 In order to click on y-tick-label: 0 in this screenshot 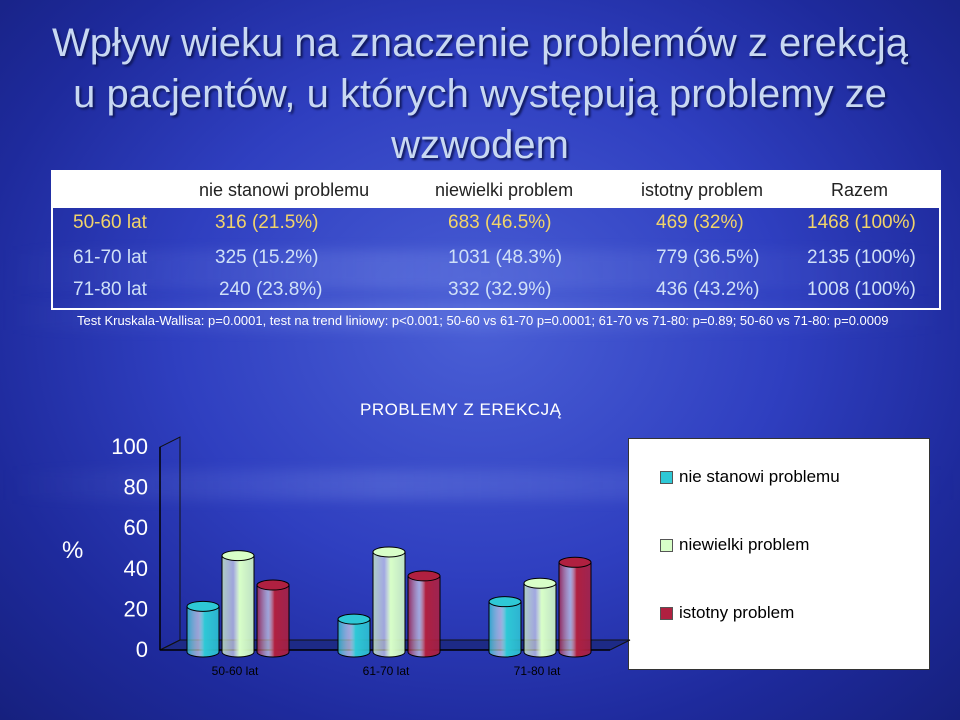, I will do `click(142, 649)`.